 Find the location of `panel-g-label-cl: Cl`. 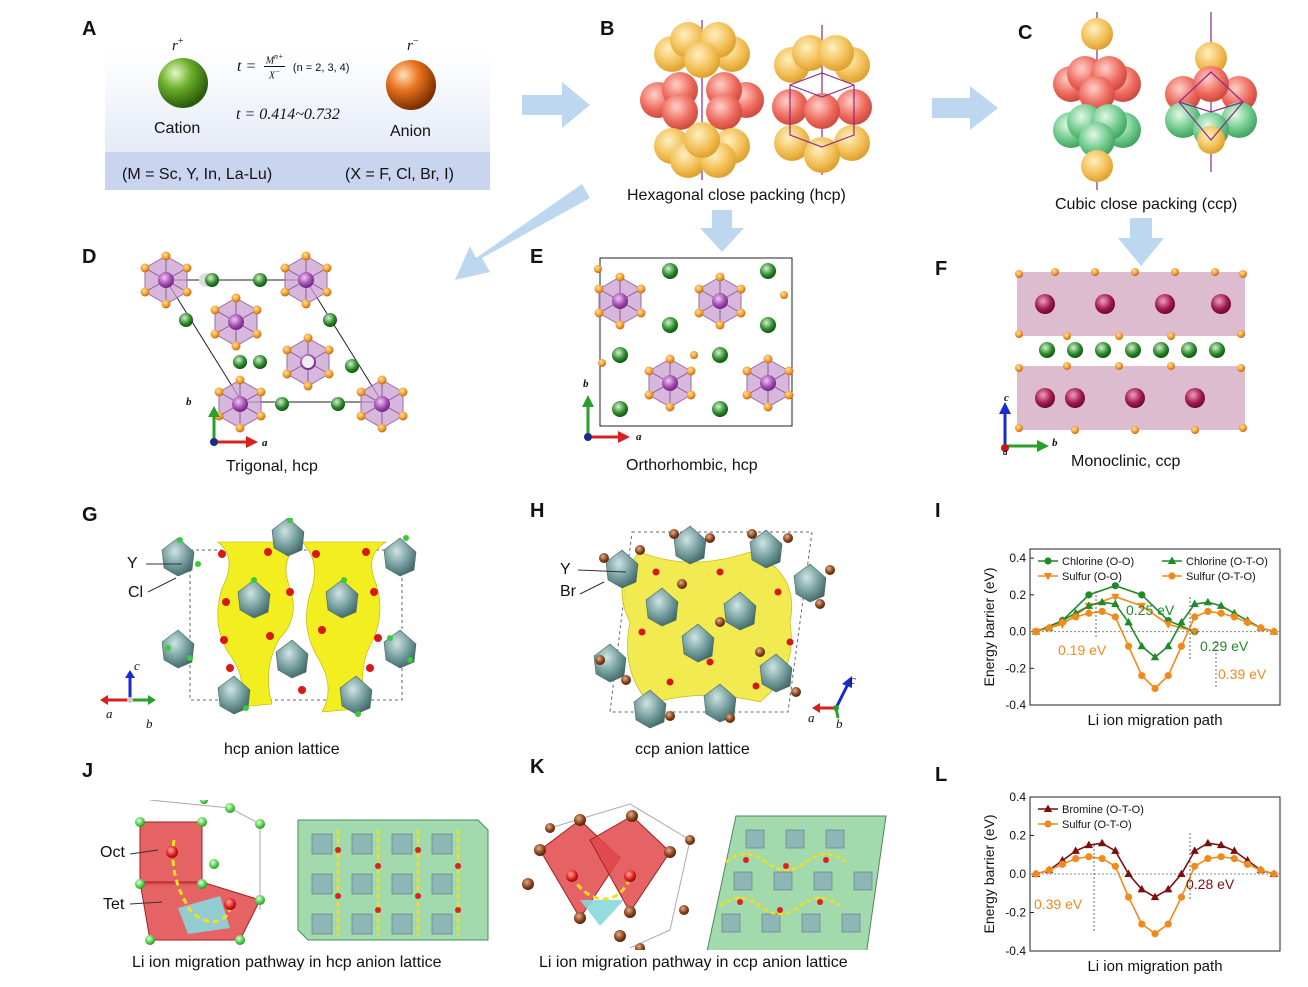

panel-g-label-cl: Cl is located at coordinates (136, 592).